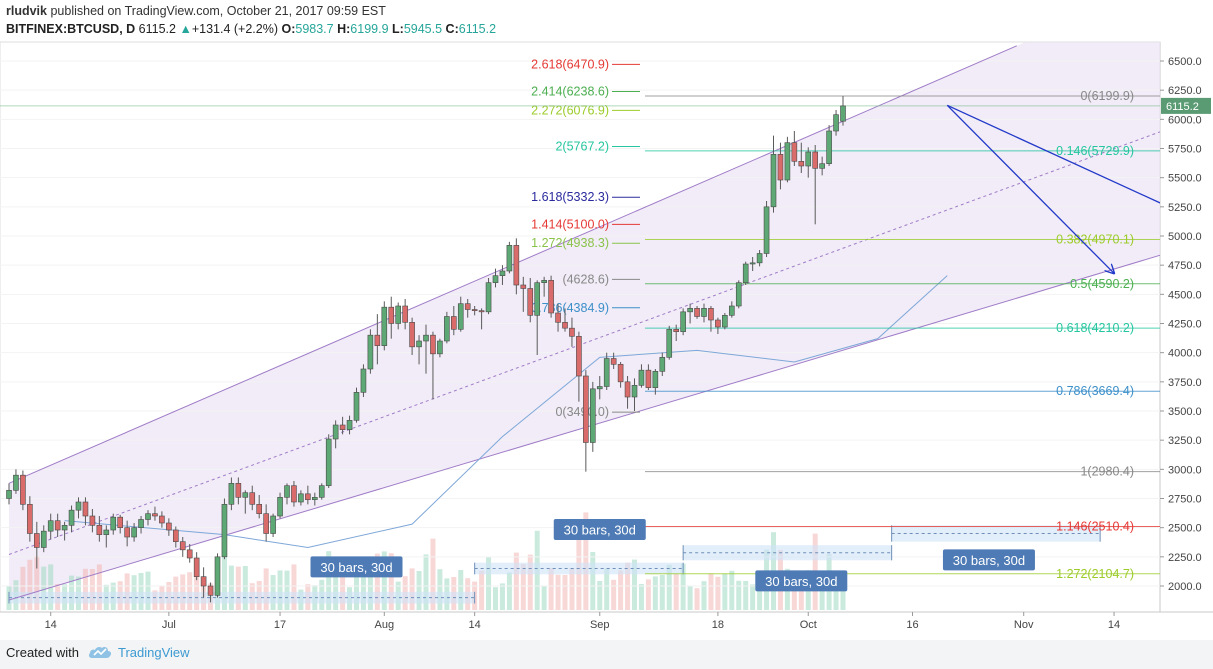 The width and height of the screenshot is (1213, 669). What do you see at coordinates (423, 29) in the screenshot?
I see `low-value: 5945.5` at bounding box center [423, 29].